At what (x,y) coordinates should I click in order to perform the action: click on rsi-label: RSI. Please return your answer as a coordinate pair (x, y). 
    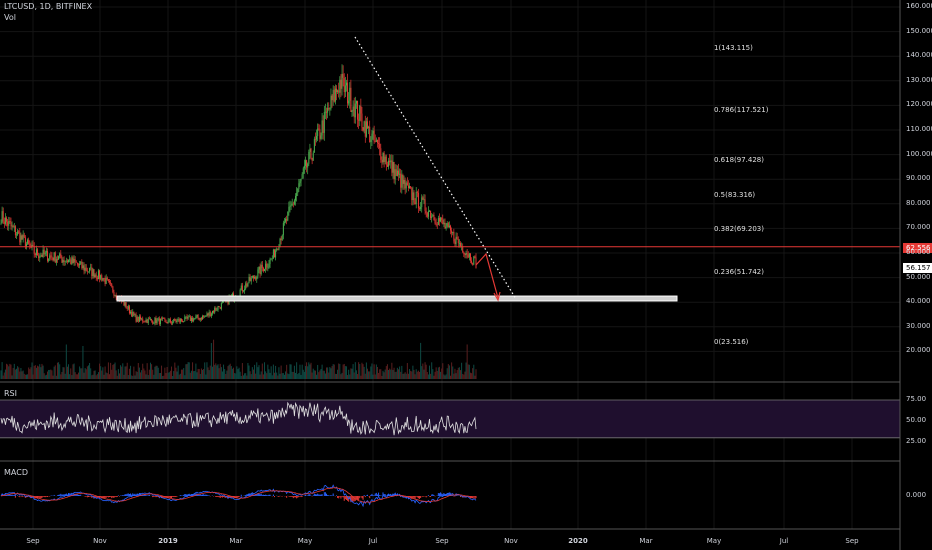
    Looking at the image, I should click on (10, 393).